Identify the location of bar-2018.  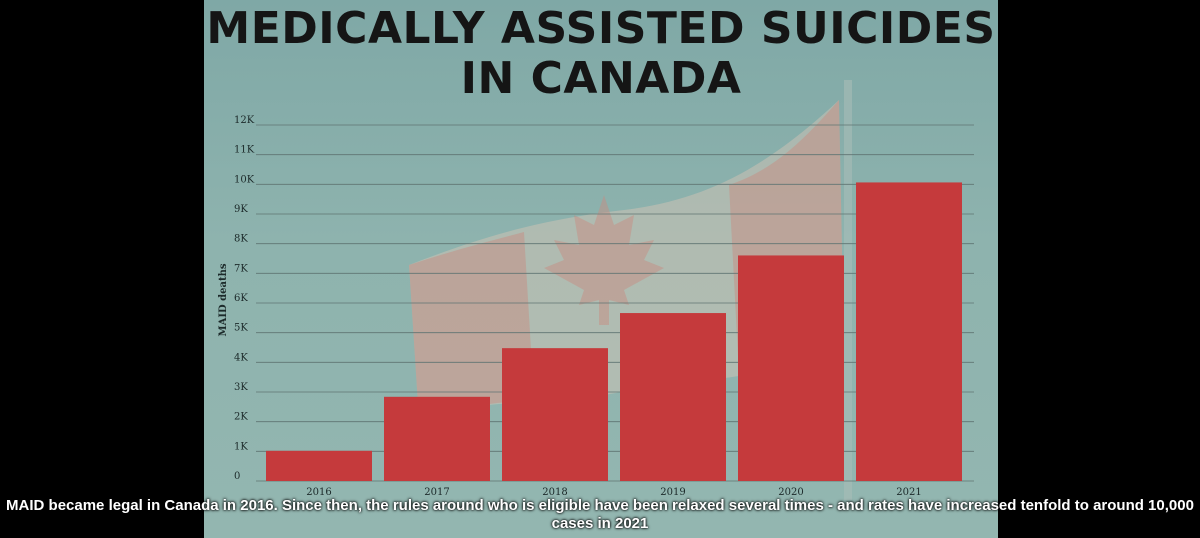
(555, 414).